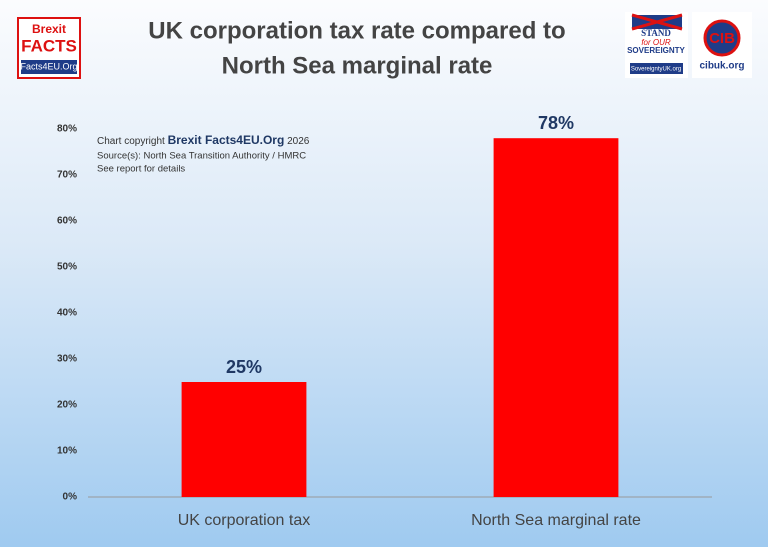  What do you see at coordinates (244, 520) in the screenshot?
I see `x-tick-label: UK corporation tax` at bounding box center [244, 520].